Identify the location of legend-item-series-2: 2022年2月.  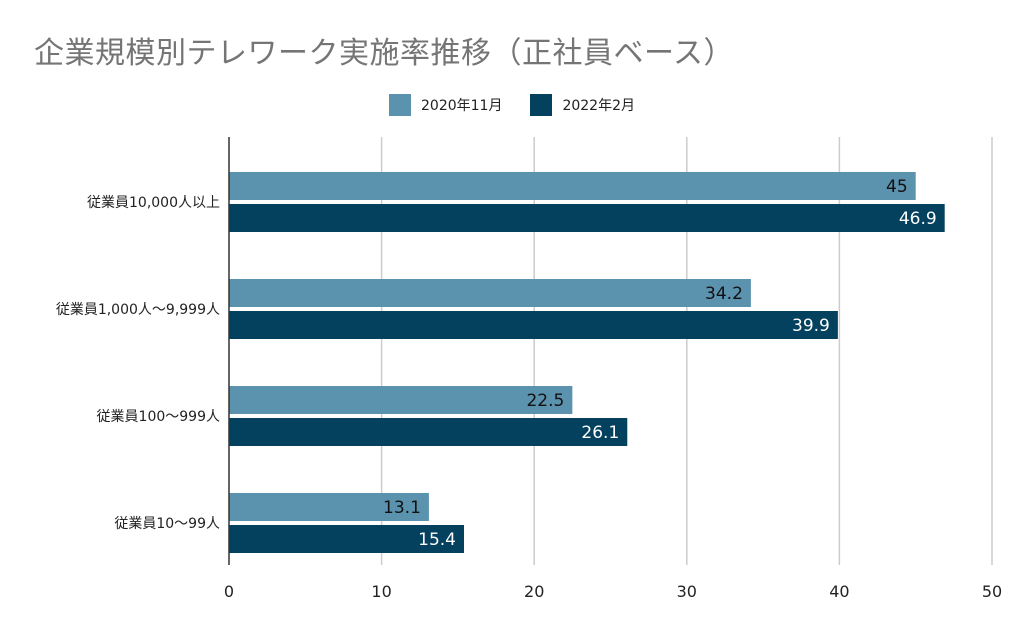
(582, 105).